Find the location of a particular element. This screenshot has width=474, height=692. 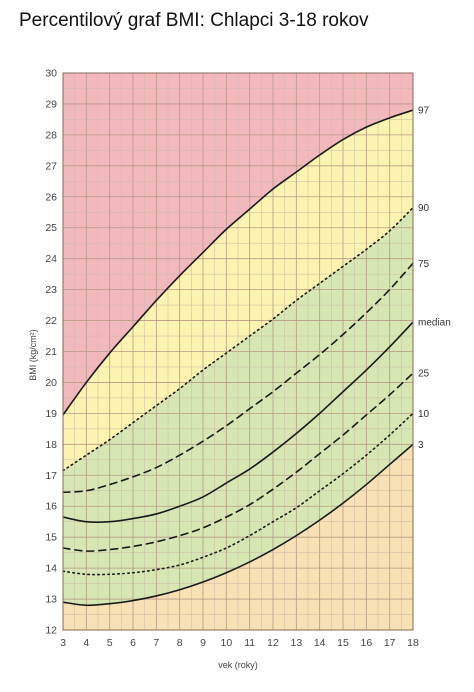

y-tick-label: 24 is located at coordinates (51, 259).